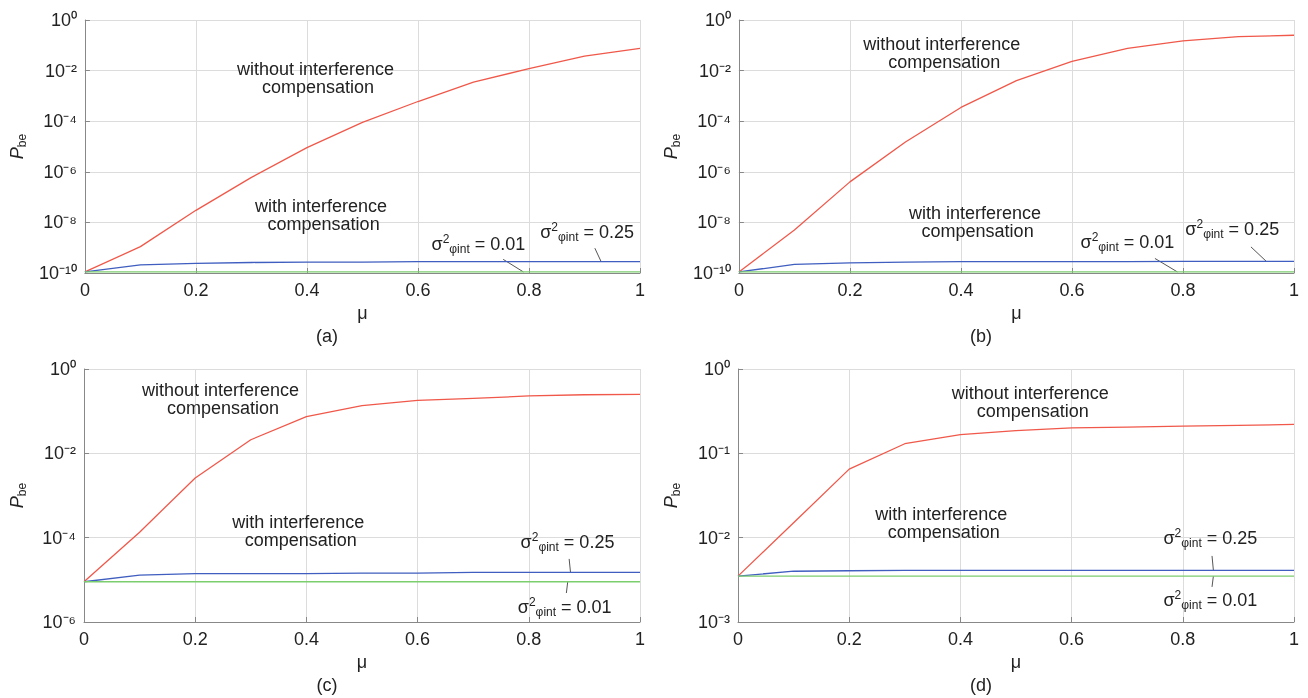 The width and height of the screenshot is (1308, 698). Describe the element at coordinates (714, 453) in the screenshot. I see `y-tick-label: 10⁻¹` at that location.